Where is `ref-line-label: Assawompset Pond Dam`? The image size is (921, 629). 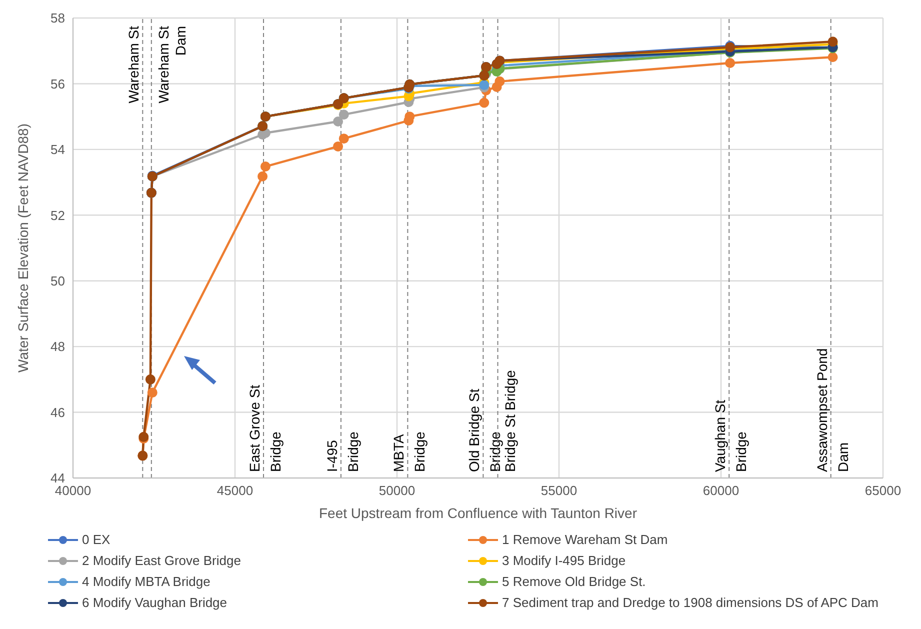 ref-line-label: Assawompset Pond Dam is located at coordinates (832, 410).